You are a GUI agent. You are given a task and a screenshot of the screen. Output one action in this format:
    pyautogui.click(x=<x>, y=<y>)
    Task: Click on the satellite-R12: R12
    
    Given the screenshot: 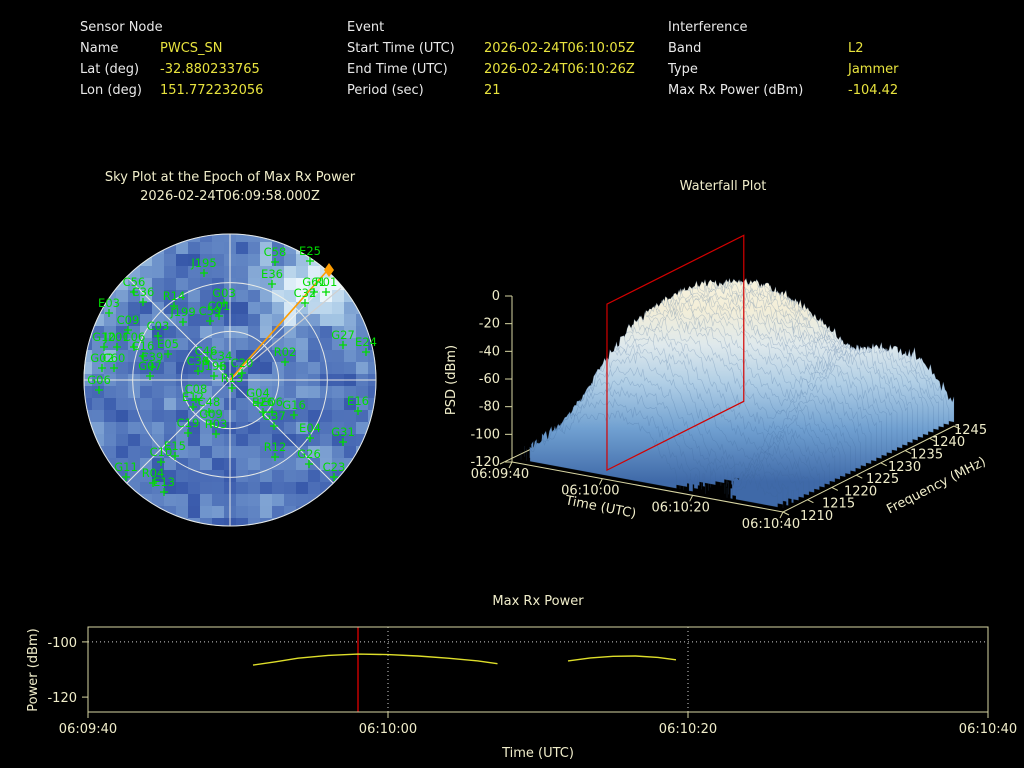 What is the action you would take?
    pyautogui.click(x=275, y=450)
    